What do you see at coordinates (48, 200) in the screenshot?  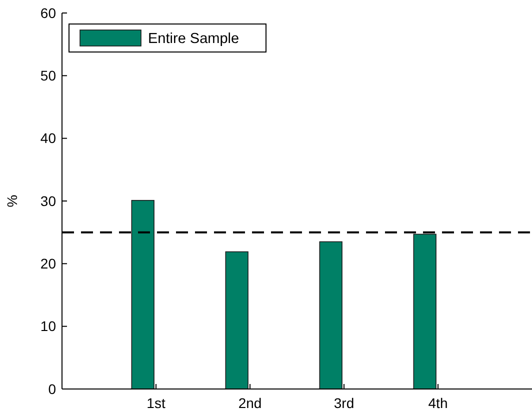 I see `y-tick-label: 30` at bounding box center [48, 200].